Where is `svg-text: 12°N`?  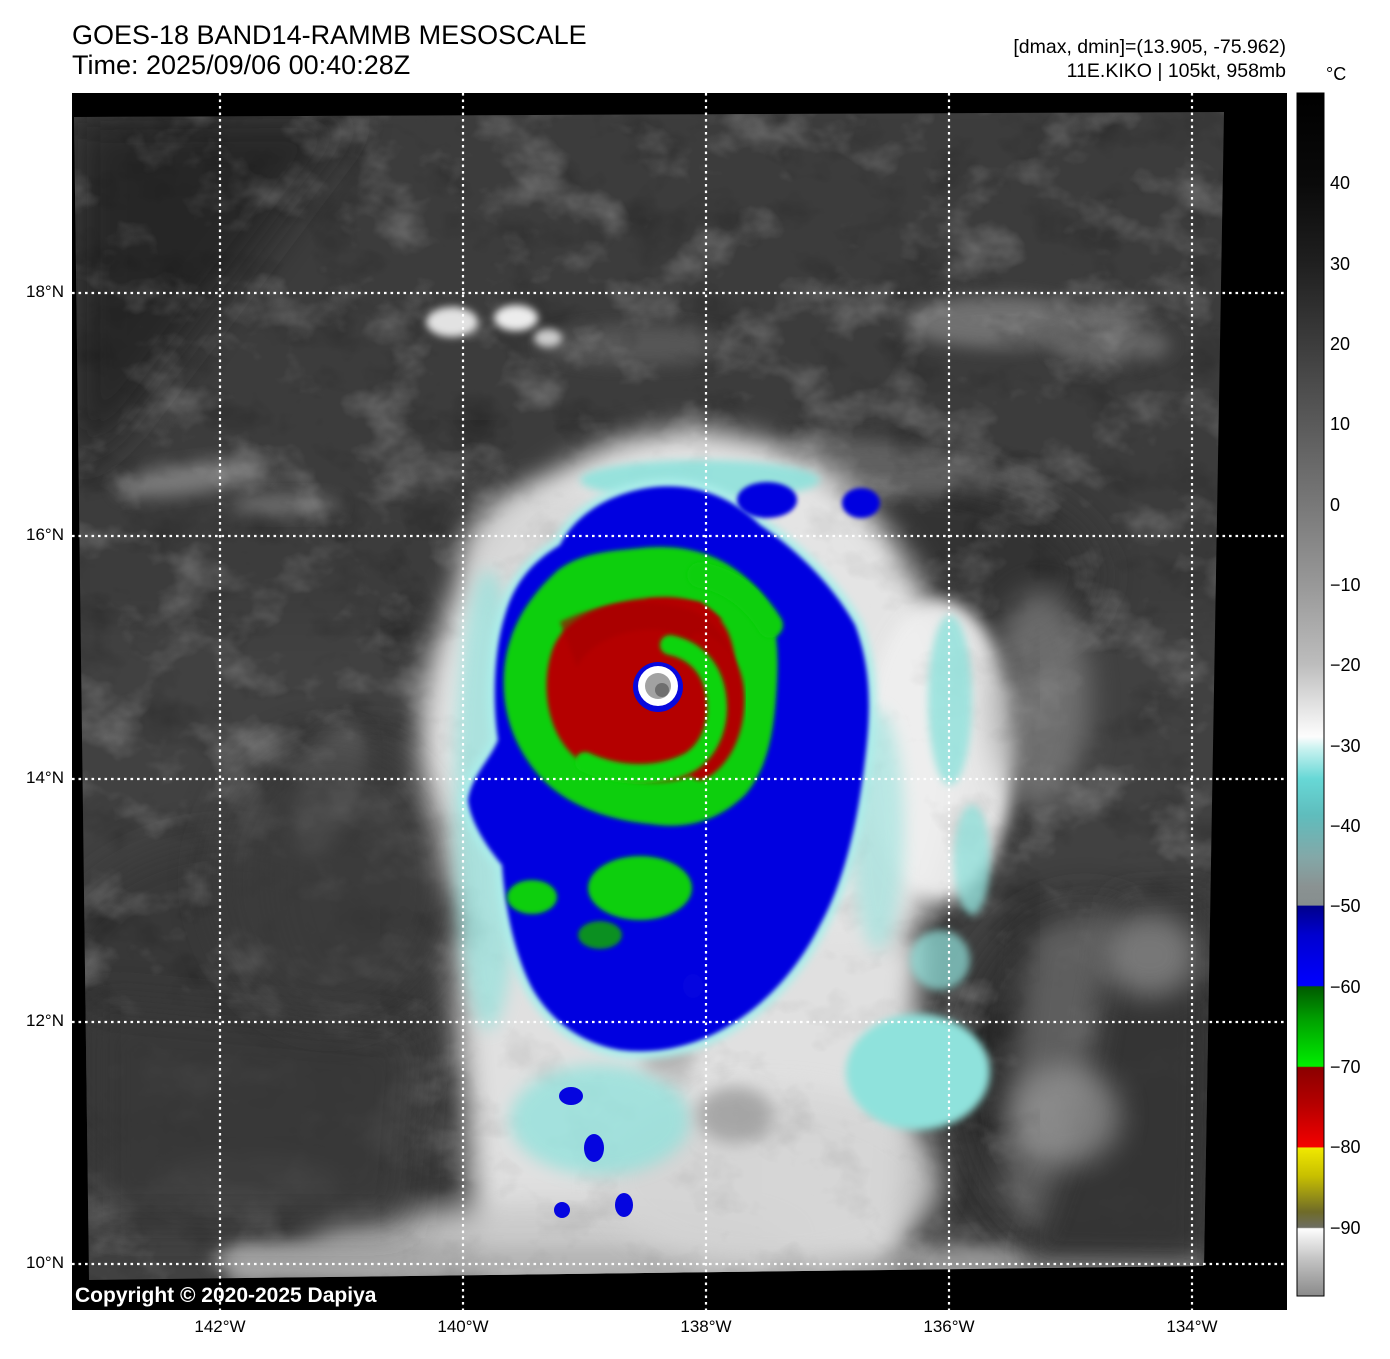
svg-text: 12°N is located at coordinates (45, 1020).